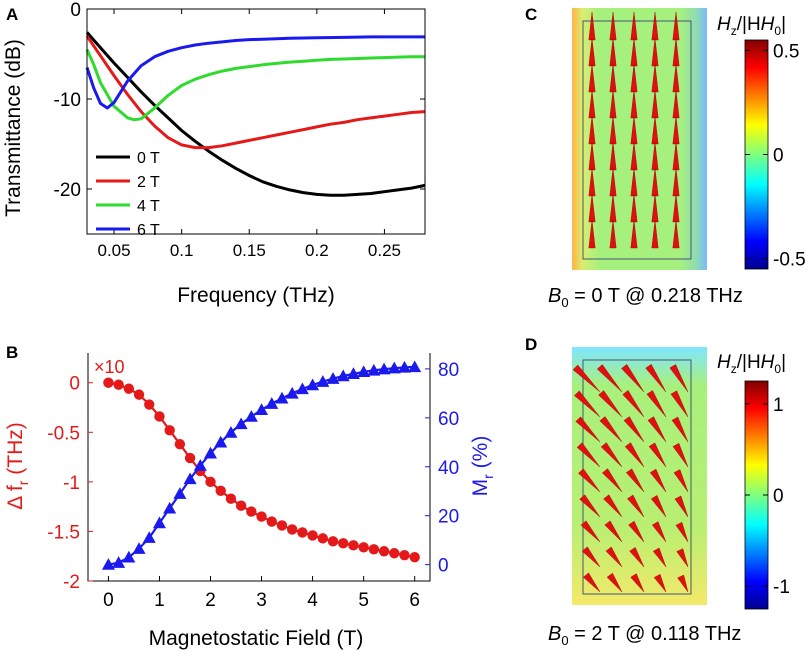  Describe the element at coordinates (317, 250) in the screenshot. I see `panel-a-xtick-label: 0.2` at that location.